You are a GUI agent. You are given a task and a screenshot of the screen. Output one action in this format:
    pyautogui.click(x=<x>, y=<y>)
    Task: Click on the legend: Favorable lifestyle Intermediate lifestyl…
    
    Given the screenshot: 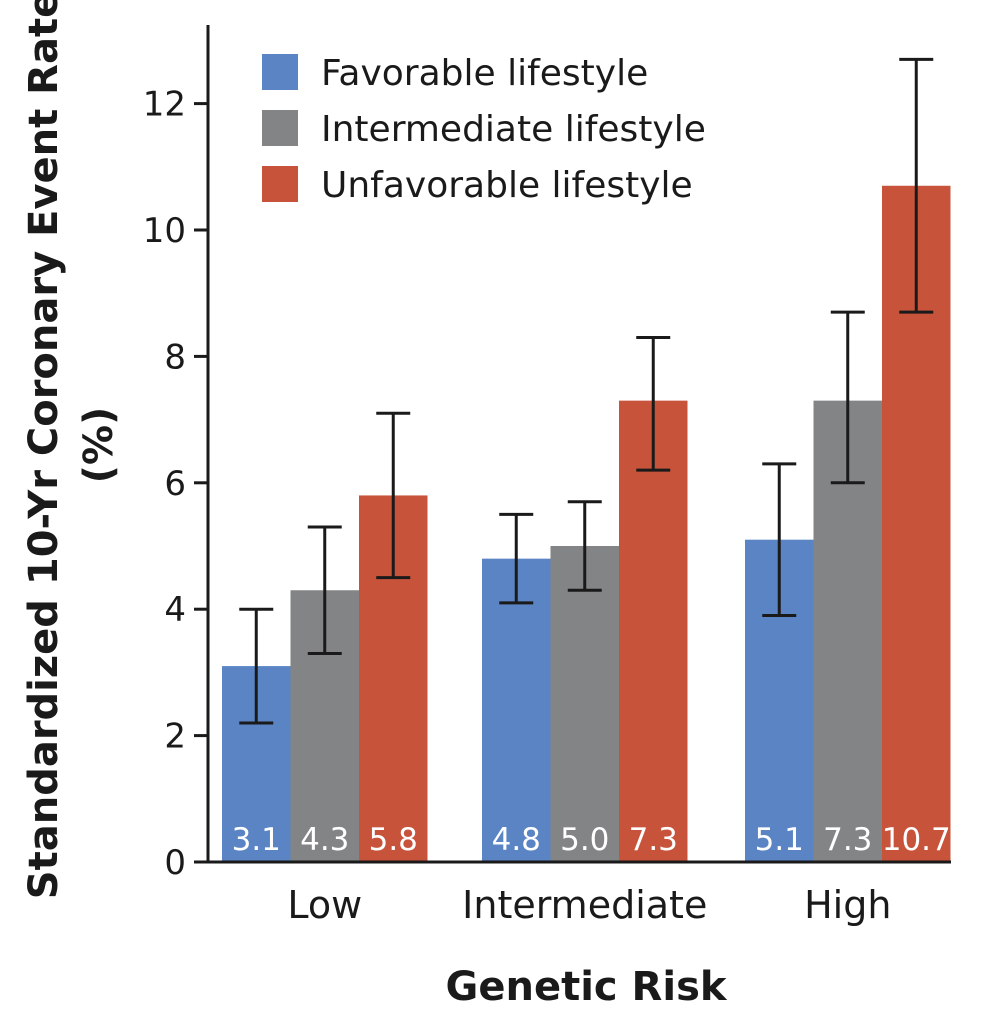 What is the action you would take?
    pyautogui.click(x=484, y=129)
    